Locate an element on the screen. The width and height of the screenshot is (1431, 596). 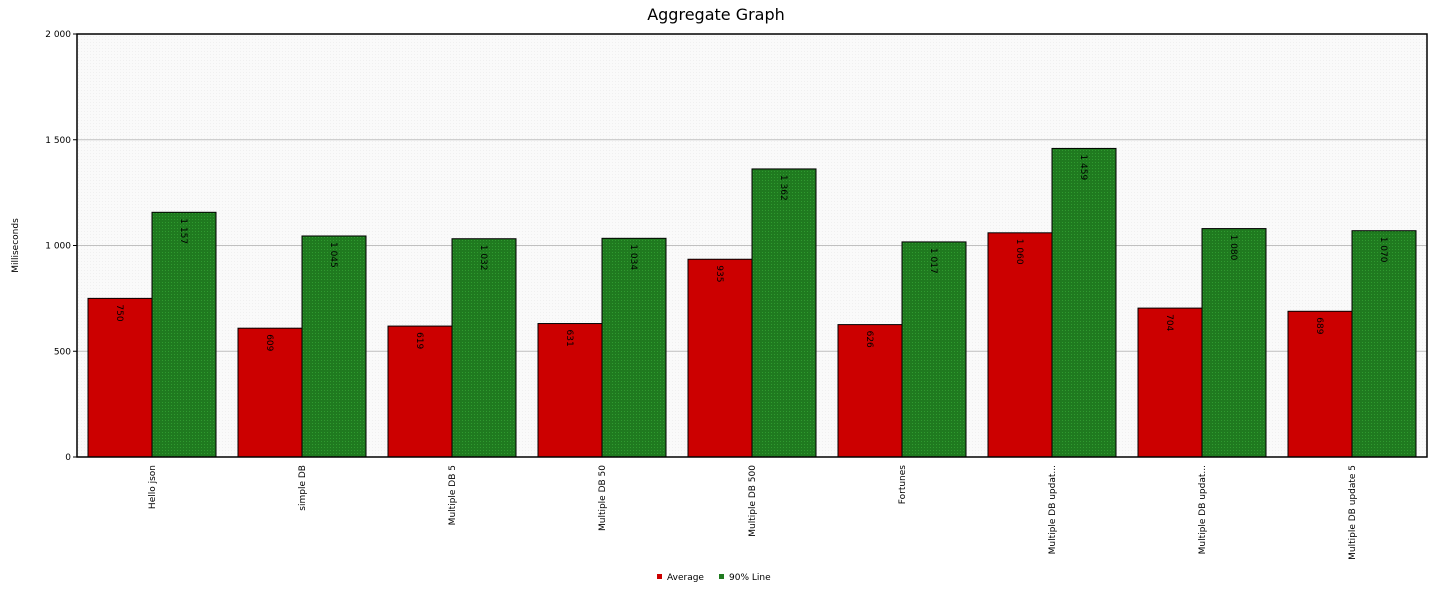
bar-value-label: 1 045 is located at coordinates (333, 255).